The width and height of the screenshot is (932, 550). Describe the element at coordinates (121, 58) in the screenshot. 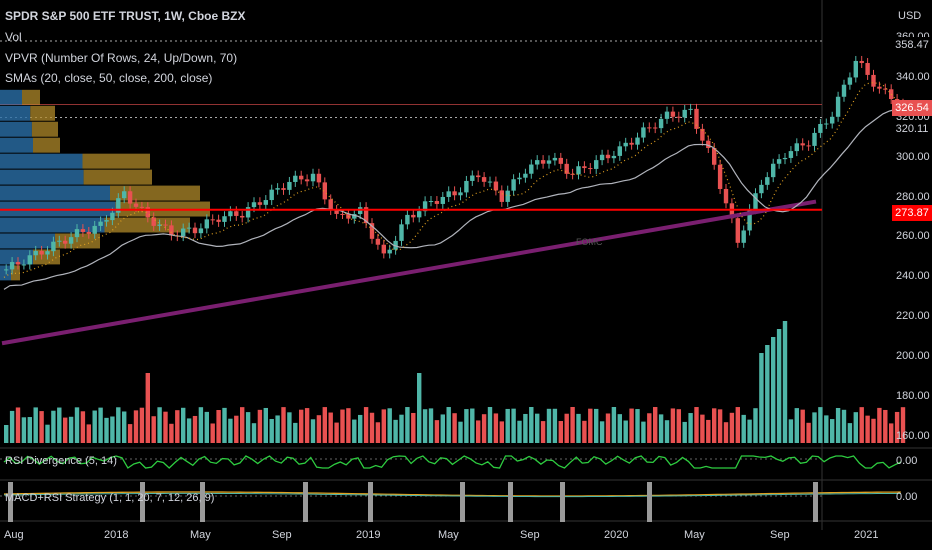

I see `vpvr-indicator-label: VPVR (Number Of Rows, 24, Up/Down, 70)` at that location.